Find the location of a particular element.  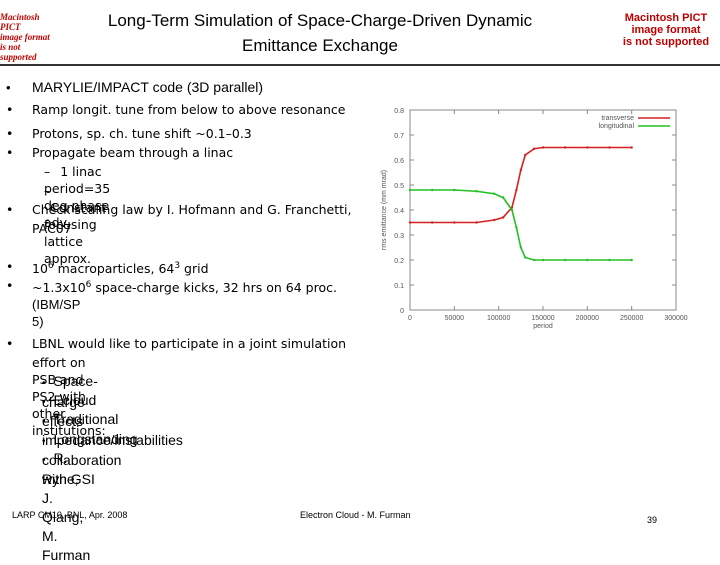

sub-bullet-item: • Ecloud is located at coordinates (69, 401).